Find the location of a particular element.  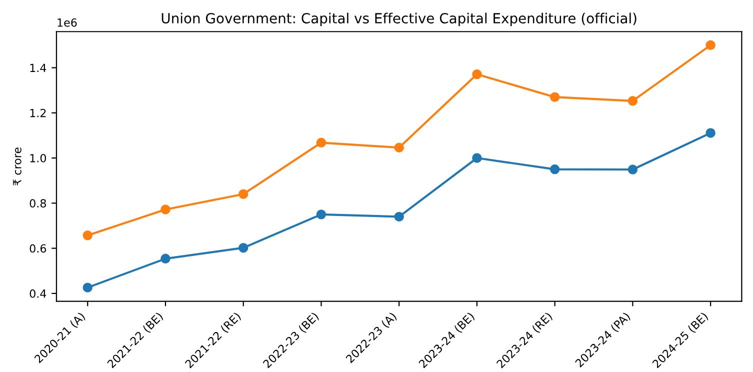

y-tick-label: 1.0 is located at coordinates (38, 158).